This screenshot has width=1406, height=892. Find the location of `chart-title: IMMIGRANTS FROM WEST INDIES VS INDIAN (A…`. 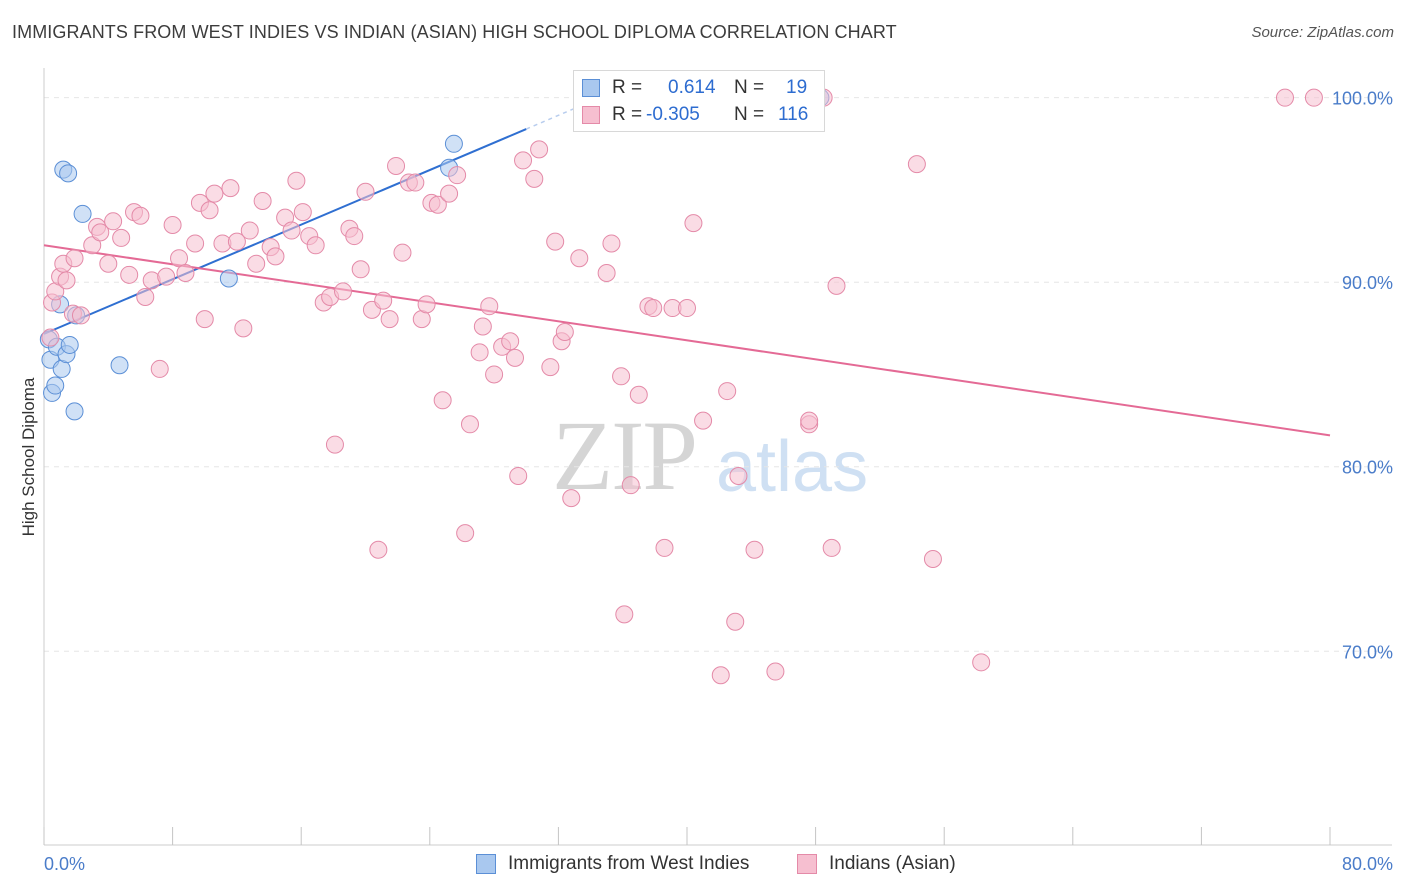

chart-title: IMMIGRANTS FROM WEST INDIES VS INDIAN (A… is located at coordinates (454, 32).